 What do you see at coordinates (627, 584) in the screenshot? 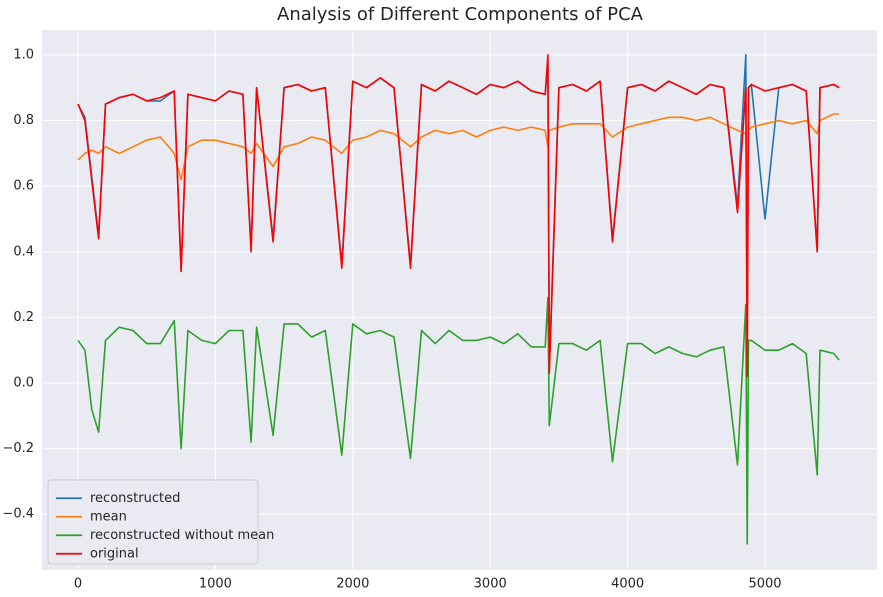
I see `x-tick-label: 4000` at bounding box center [627, 584].